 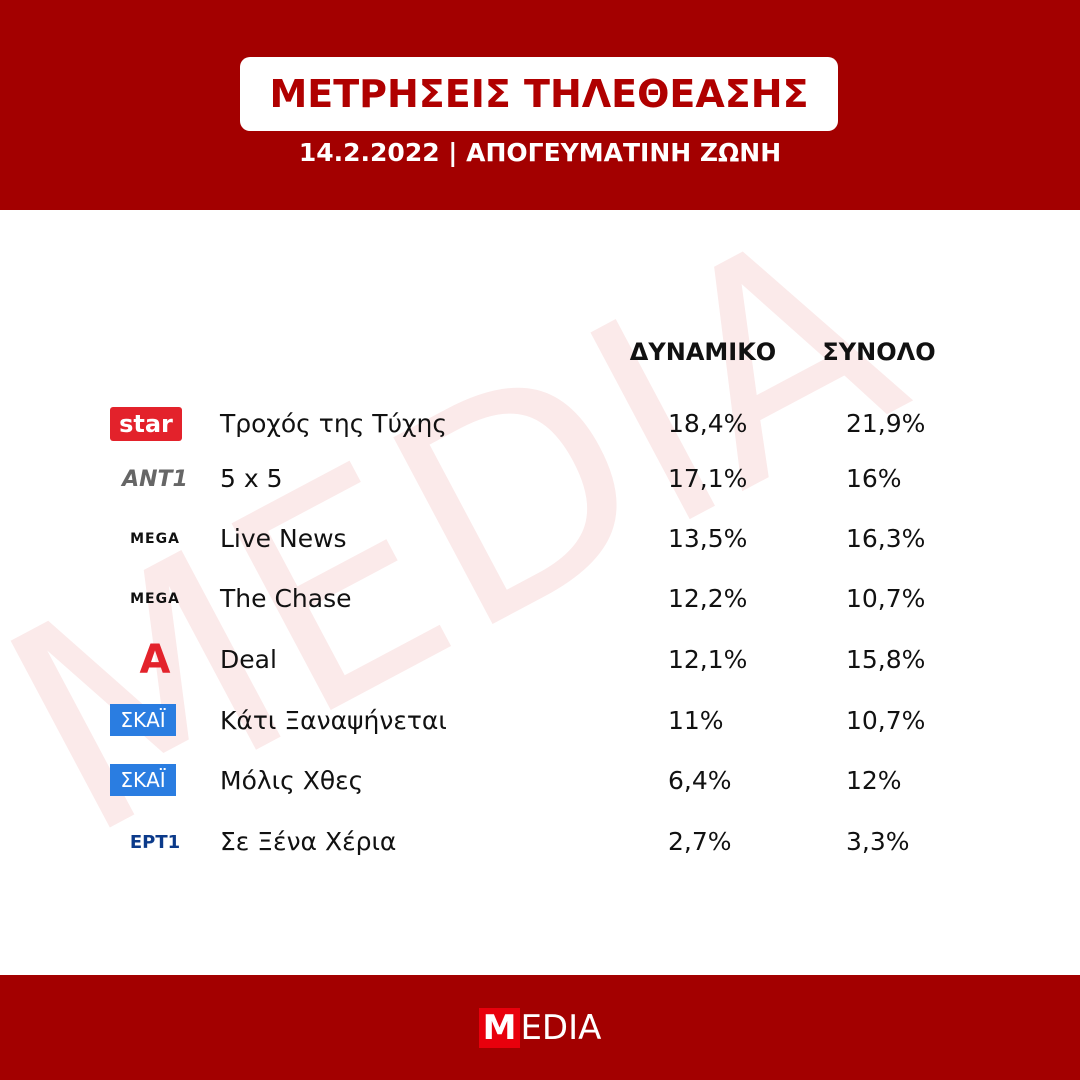 What do you see at coordinates (539, 94) in the screenshot?
I see `title: ΜΕΤΡΗΣΕΙΣ ΤΗΛΕΘΕΑΣΗΣ` at bounding box center [539, 94].